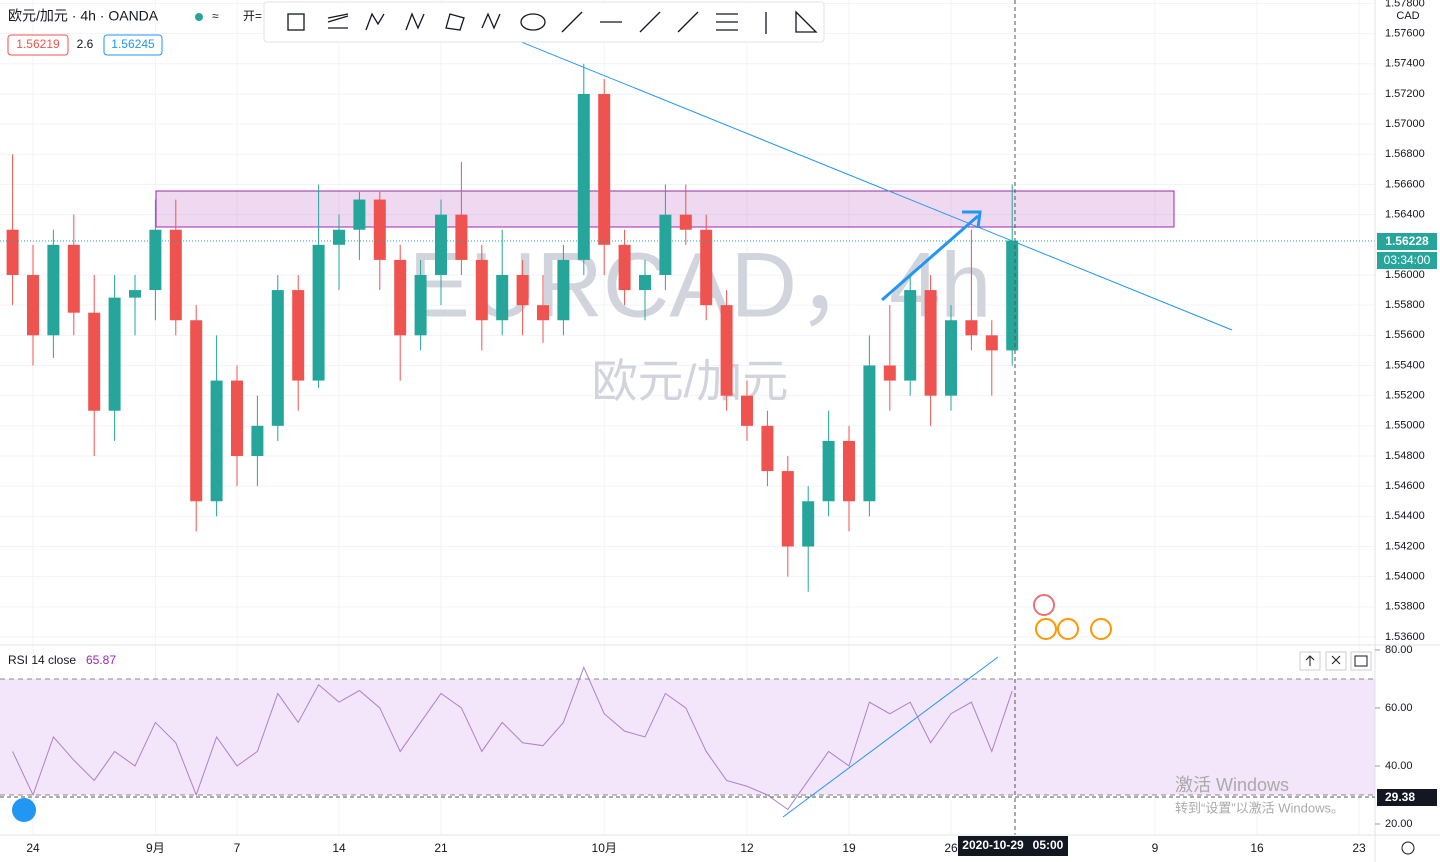 The image size is (1440, 862). I want to click on status: ≈, so click(215, 16).